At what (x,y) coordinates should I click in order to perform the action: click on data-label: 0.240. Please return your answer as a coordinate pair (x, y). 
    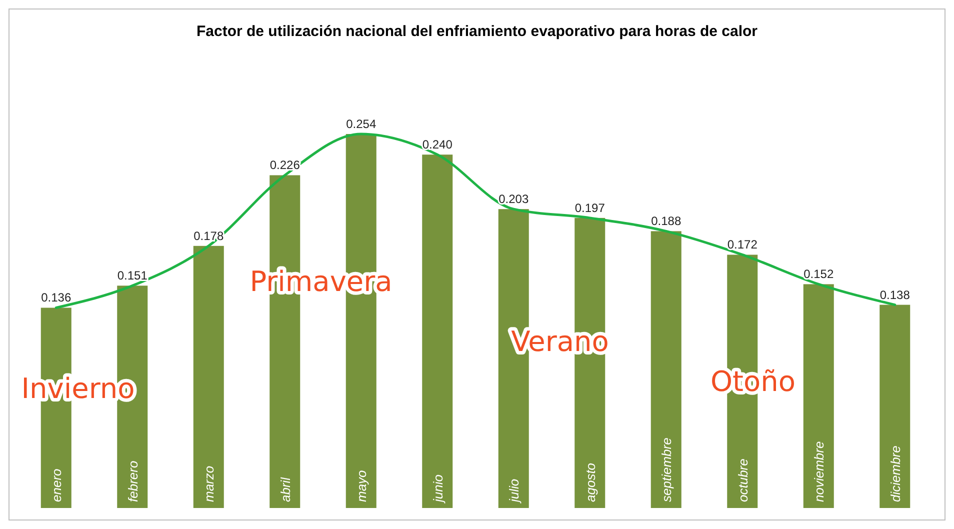
    Looking at the image, I should click on (437, 145).